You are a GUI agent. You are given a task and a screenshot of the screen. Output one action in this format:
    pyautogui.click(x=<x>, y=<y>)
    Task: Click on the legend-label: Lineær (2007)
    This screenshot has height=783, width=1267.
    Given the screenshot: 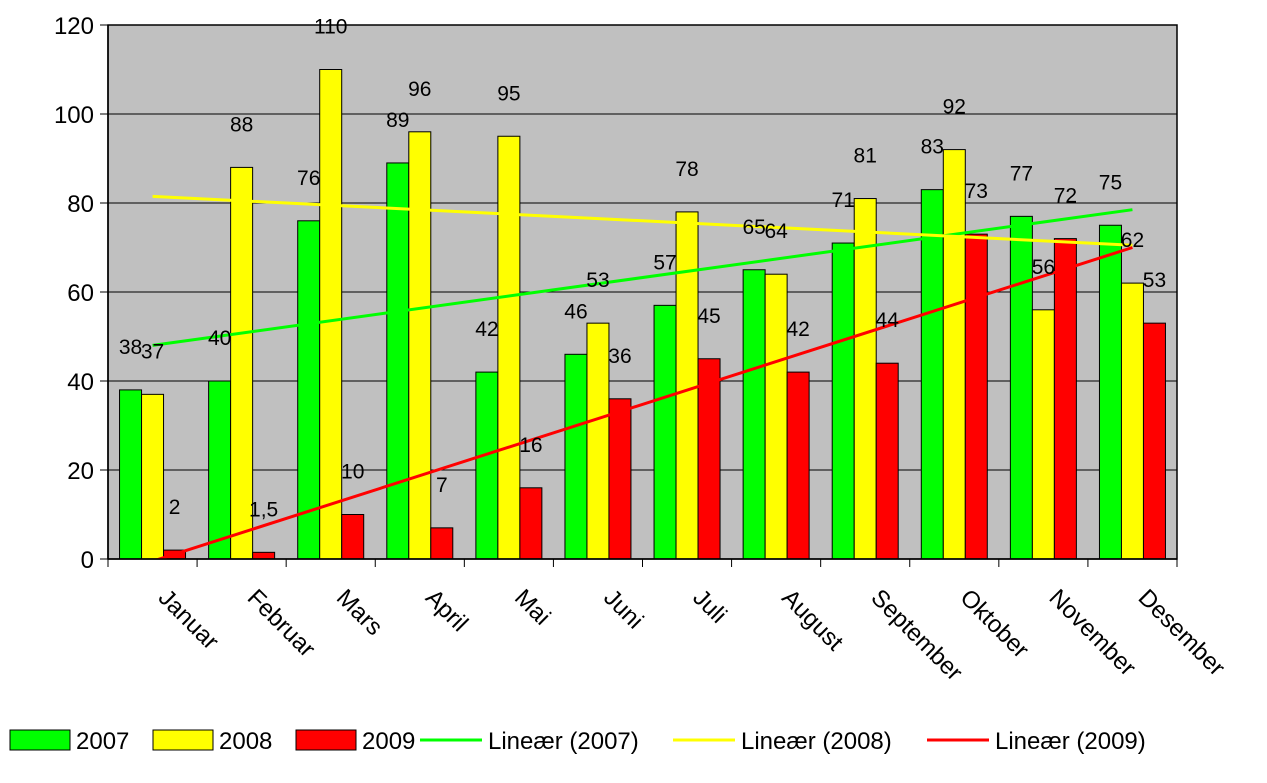 What is the action you would take?
    pyautogui.click(x=563, y=741)
    